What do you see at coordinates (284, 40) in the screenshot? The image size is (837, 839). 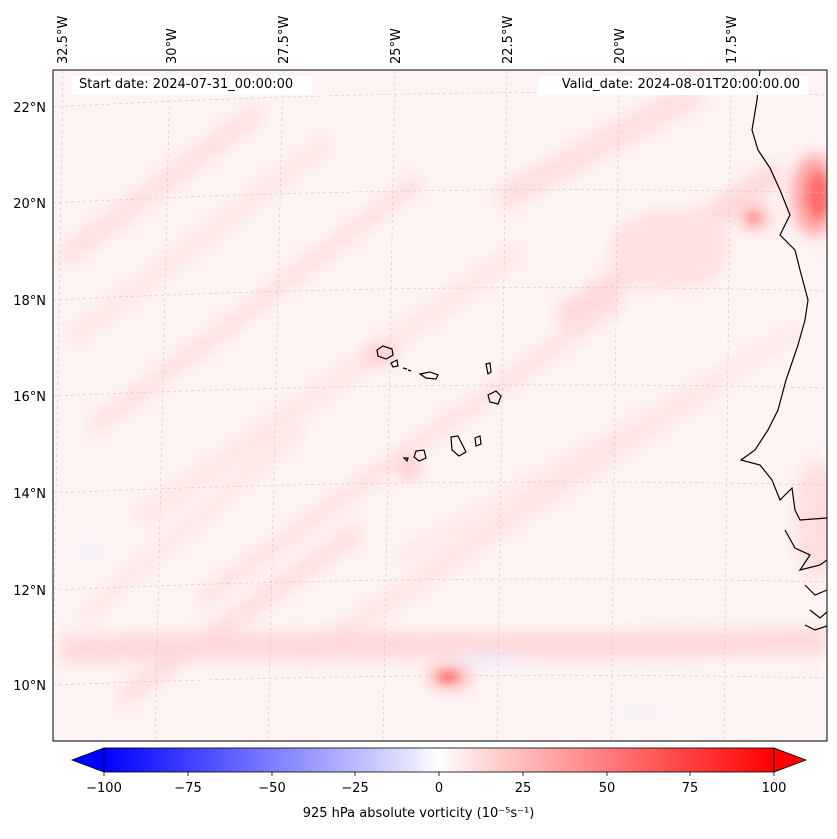 I see `lon-label: 27.5°W` at bounding box center [284, 40].